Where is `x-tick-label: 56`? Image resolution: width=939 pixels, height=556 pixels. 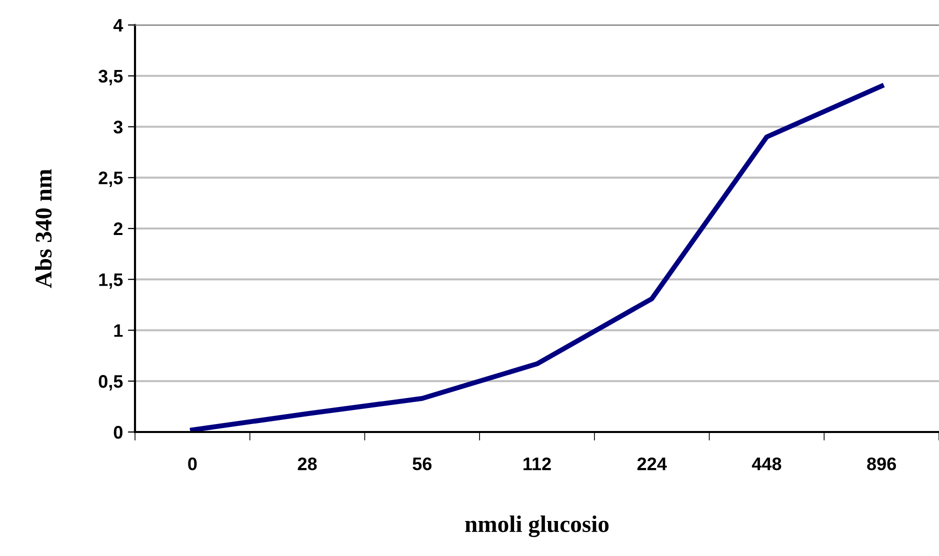 x-tick-label: 56 is located at coordinates (422, 463).